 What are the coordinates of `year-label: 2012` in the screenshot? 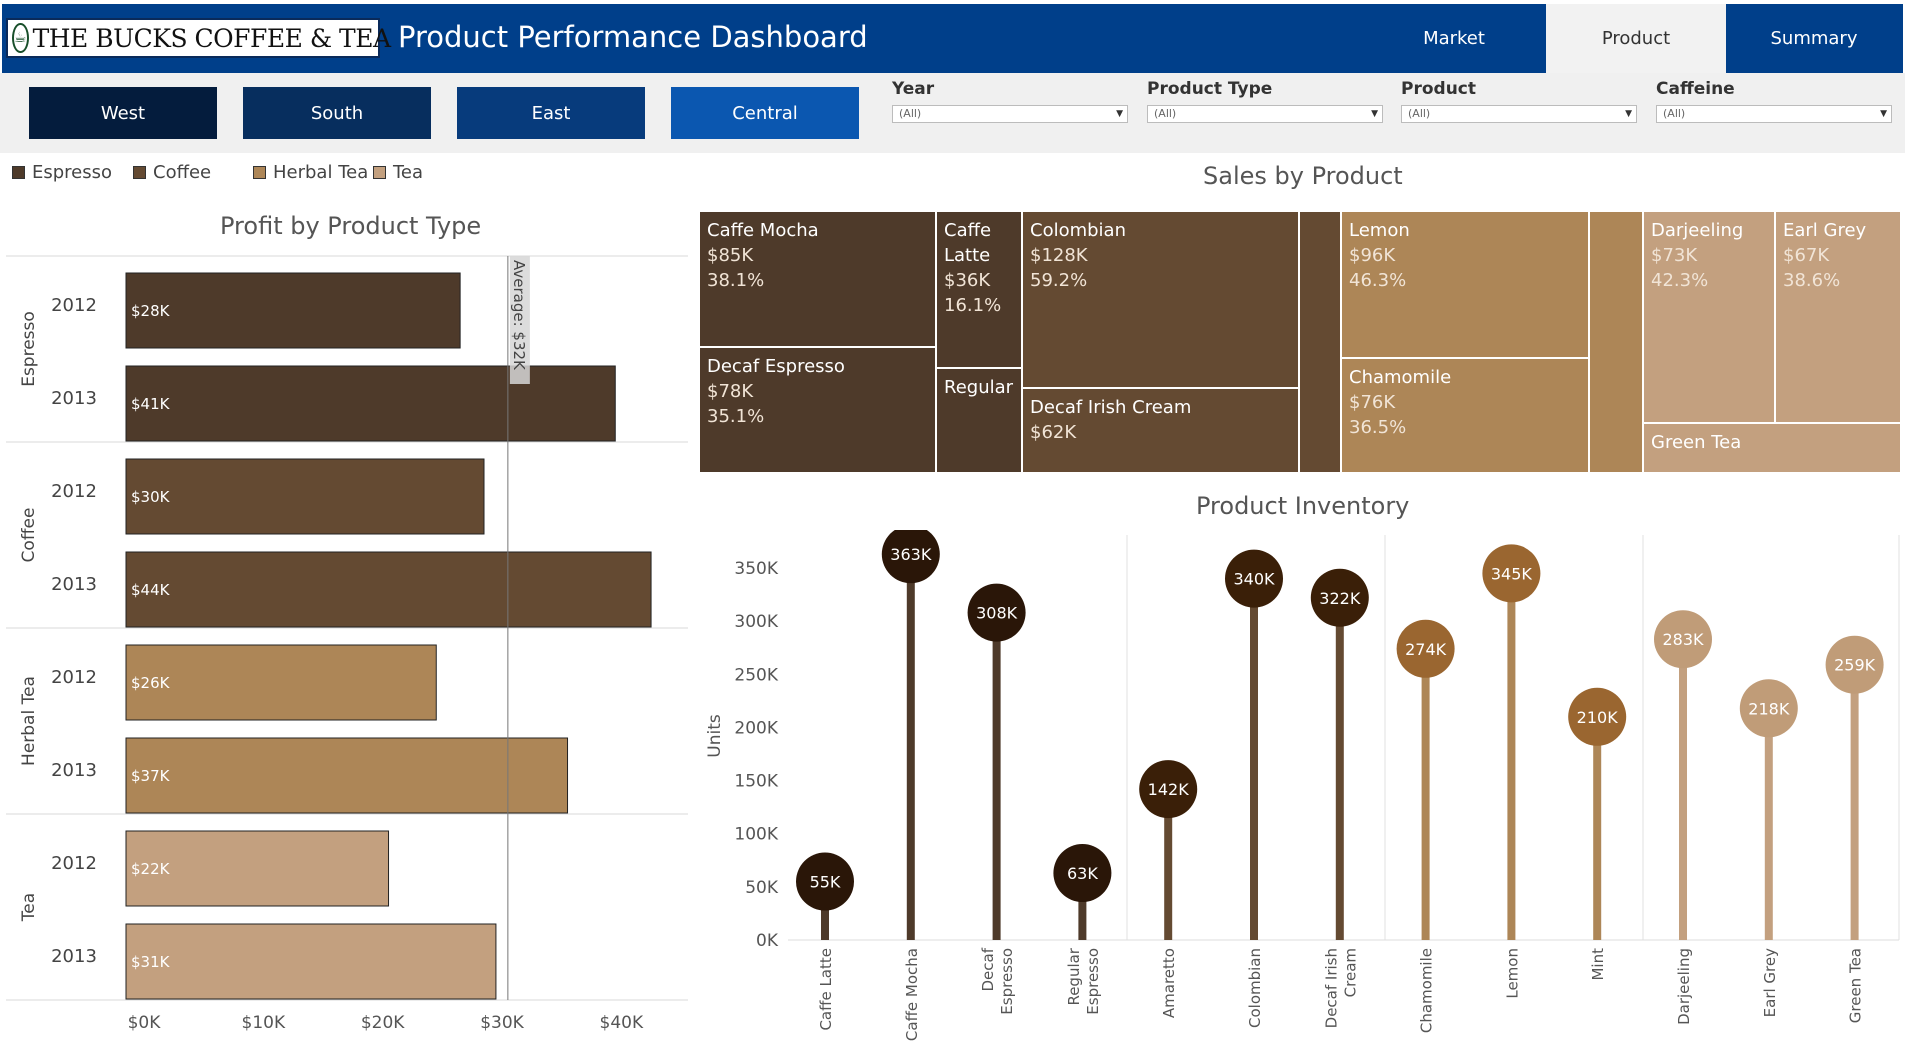 It's located at (74, 491).